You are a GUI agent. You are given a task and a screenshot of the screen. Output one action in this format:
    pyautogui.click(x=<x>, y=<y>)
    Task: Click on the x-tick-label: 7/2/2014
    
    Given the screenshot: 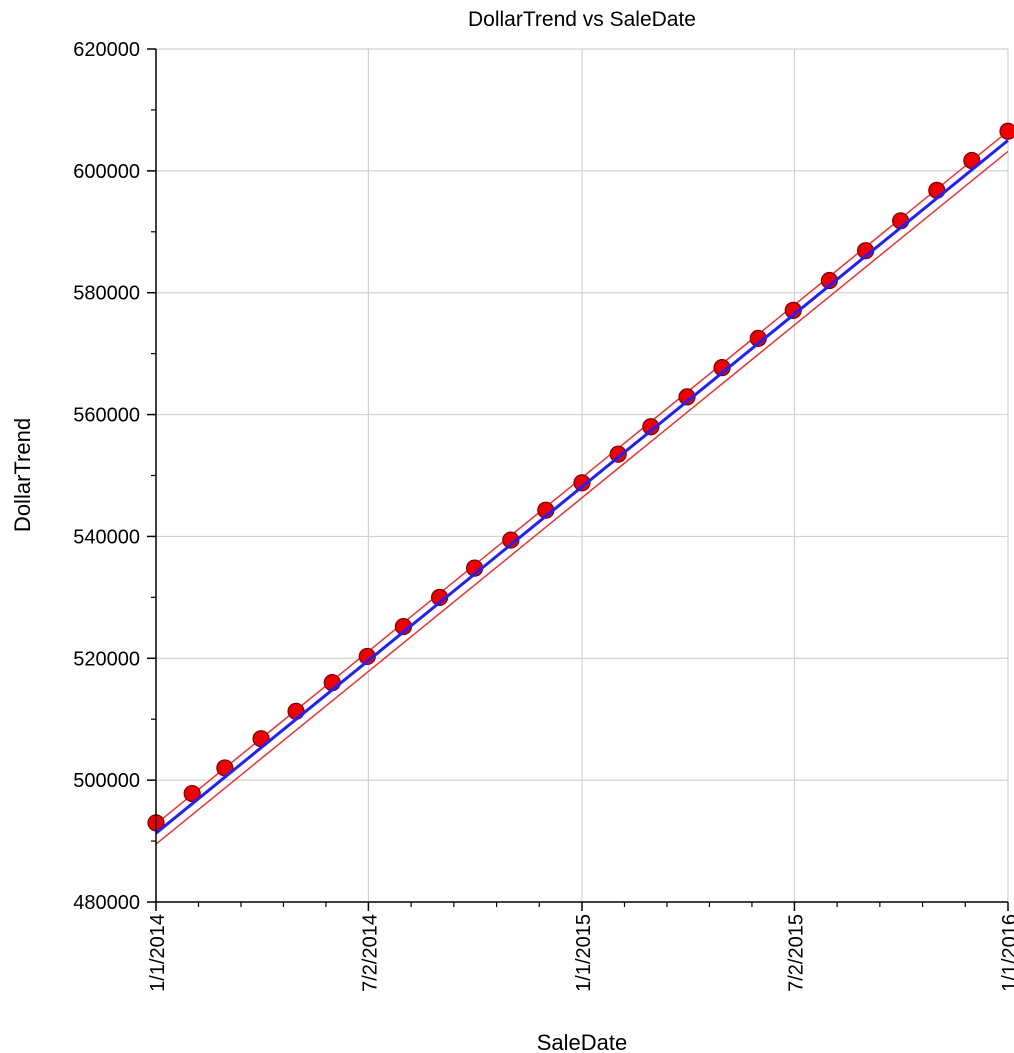 What is the action you would take?
    pyautogui.click(x=370, y=953)
    